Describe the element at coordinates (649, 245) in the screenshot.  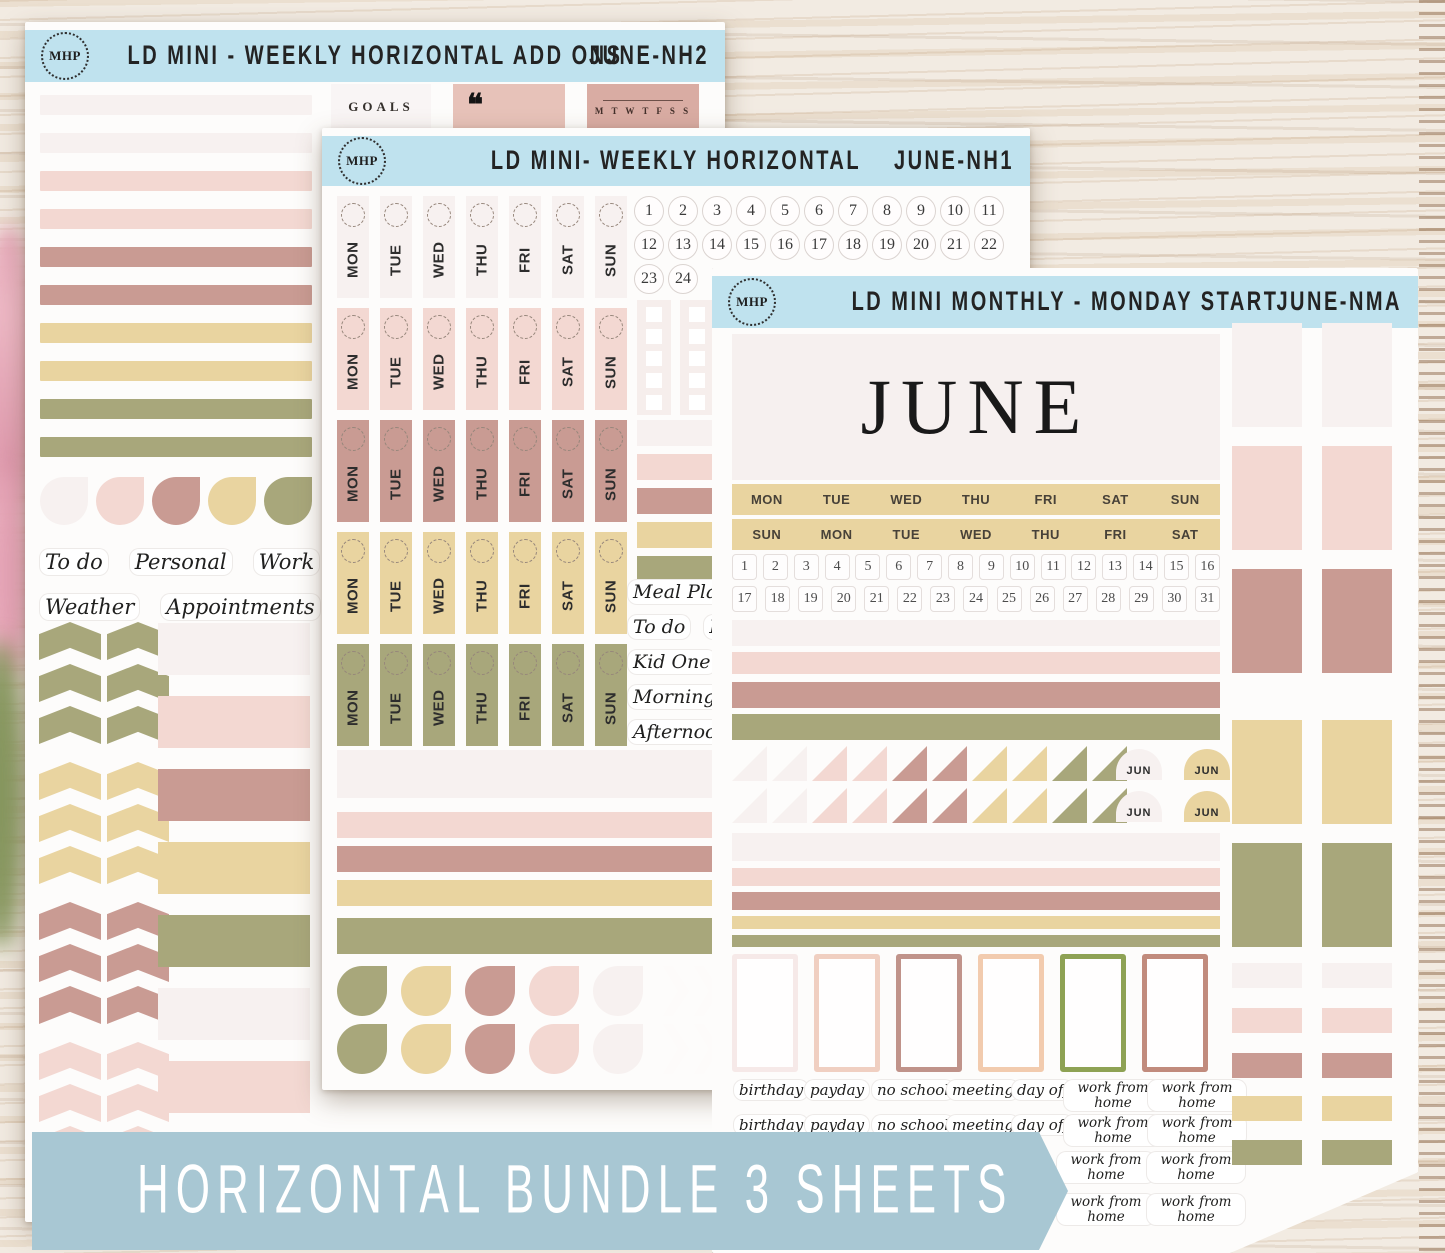
I see `date-dot: 12` at that location.